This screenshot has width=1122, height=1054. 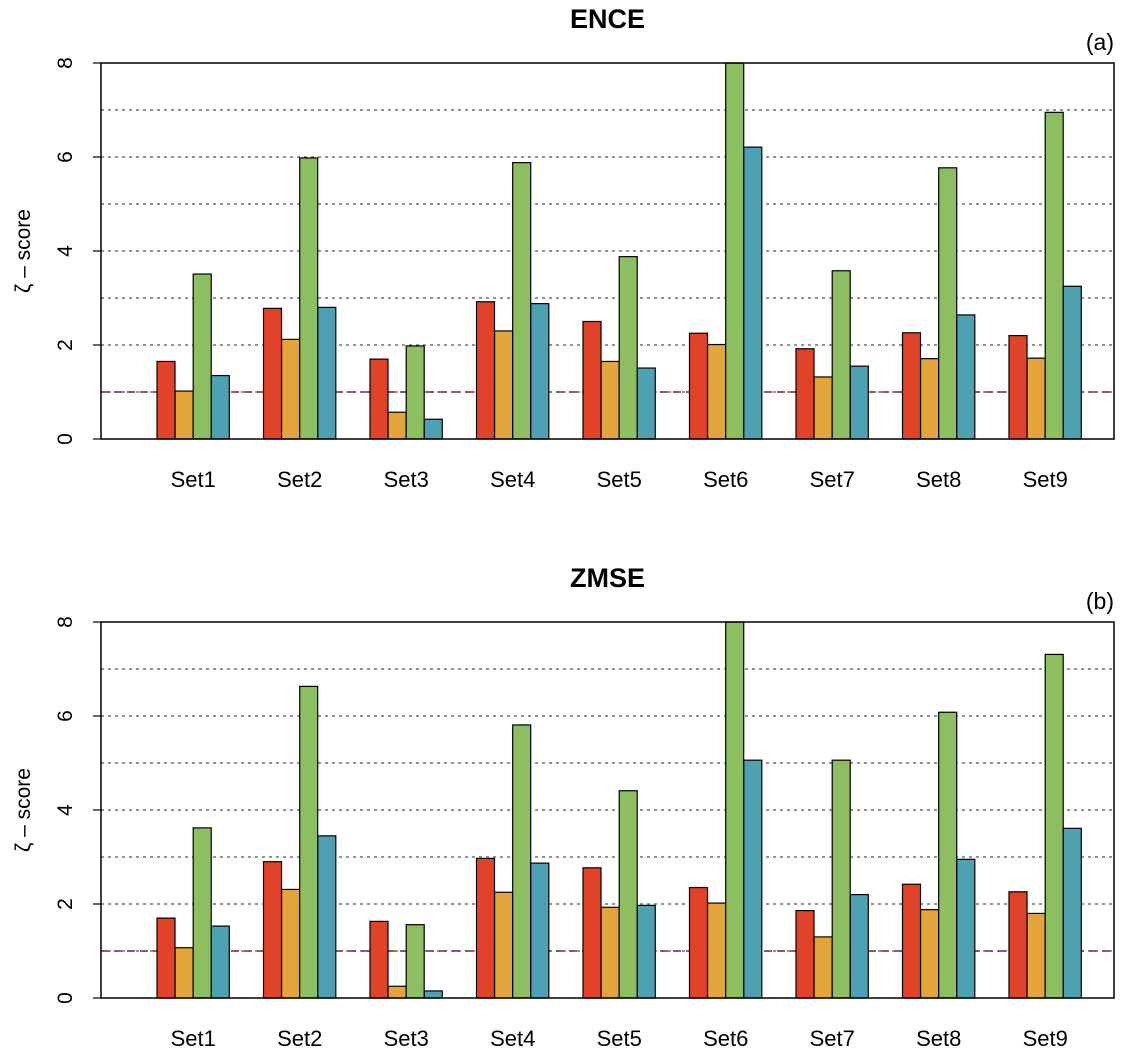 What do you see at coordinates (1100, 42) in the screenshot?
I see `panel-label: (a)` at bounding box center [1100, 42].